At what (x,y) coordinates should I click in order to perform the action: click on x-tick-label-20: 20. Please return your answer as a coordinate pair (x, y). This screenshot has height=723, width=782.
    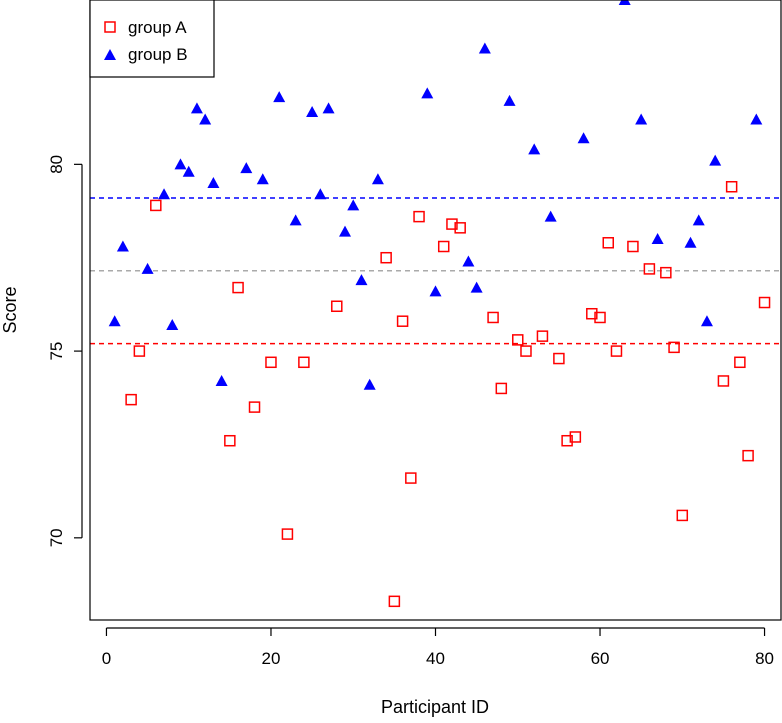
    Looking at the image, I should click on (271, 658).